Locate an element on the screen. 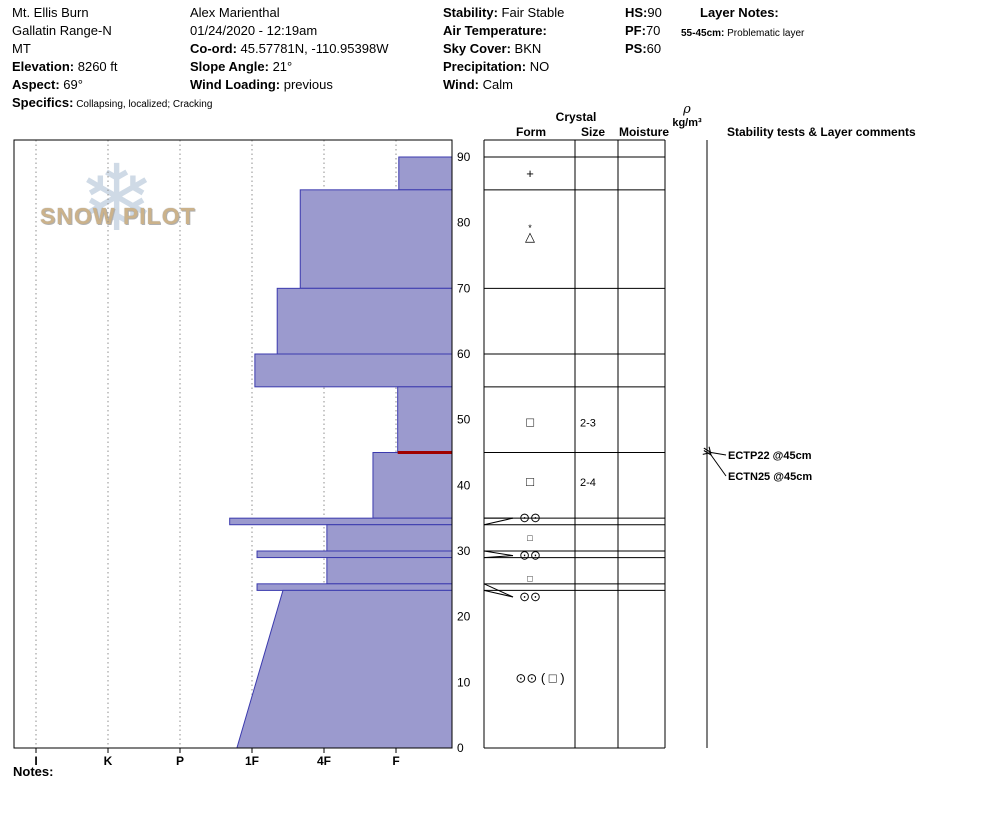 This screenshot has height=840, width=994. depth-tick-label: 80 is located at coordinates (464, 223).